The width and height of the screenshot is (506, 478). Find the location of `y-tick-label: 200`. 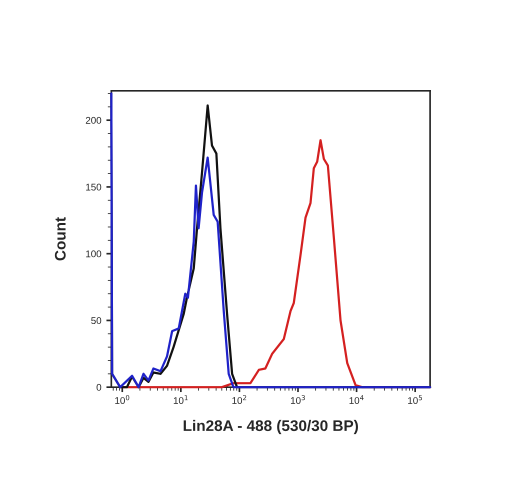

y-tick-label: 200 is located at coordinates (94, 120).